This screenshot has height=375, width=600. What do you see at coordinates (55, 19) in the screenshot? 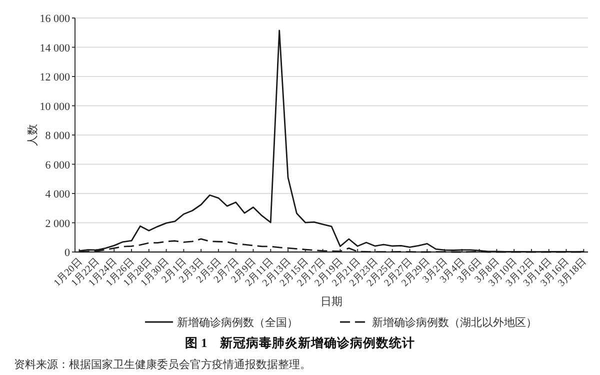
I see `y-tick-label: 16 000` at bounding box center [55, 19].